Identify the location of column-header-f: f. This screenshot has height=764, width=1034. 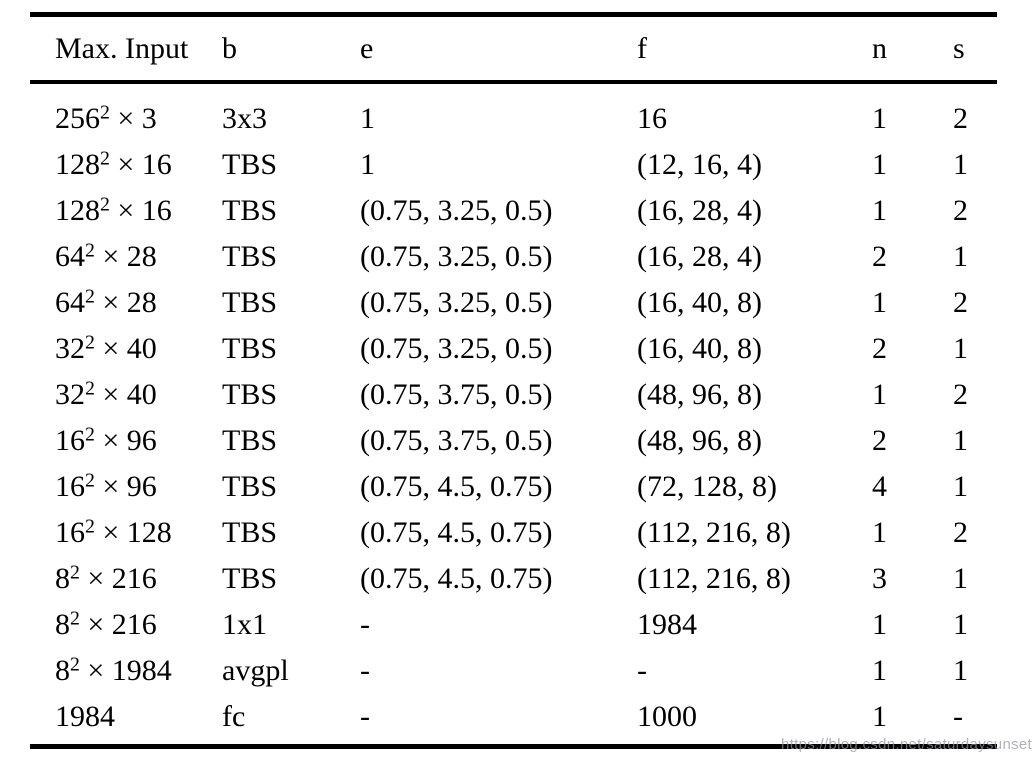
(642, 48).